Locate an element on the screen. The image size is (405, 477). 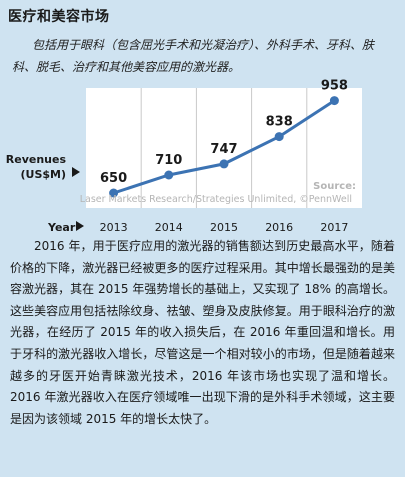
data-label: 710 is located at coordinates (168, 160).